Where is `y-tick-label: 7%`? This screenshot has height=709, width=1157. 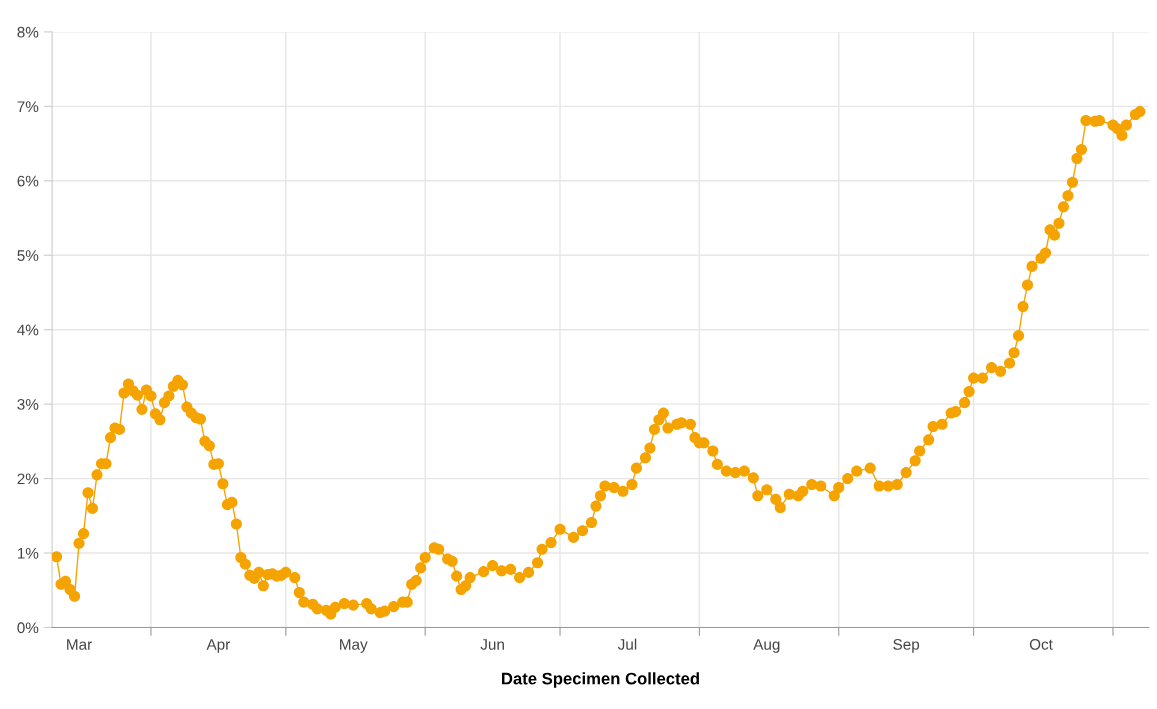 y-tick-label: 7% is located at coordinates (28, 106).